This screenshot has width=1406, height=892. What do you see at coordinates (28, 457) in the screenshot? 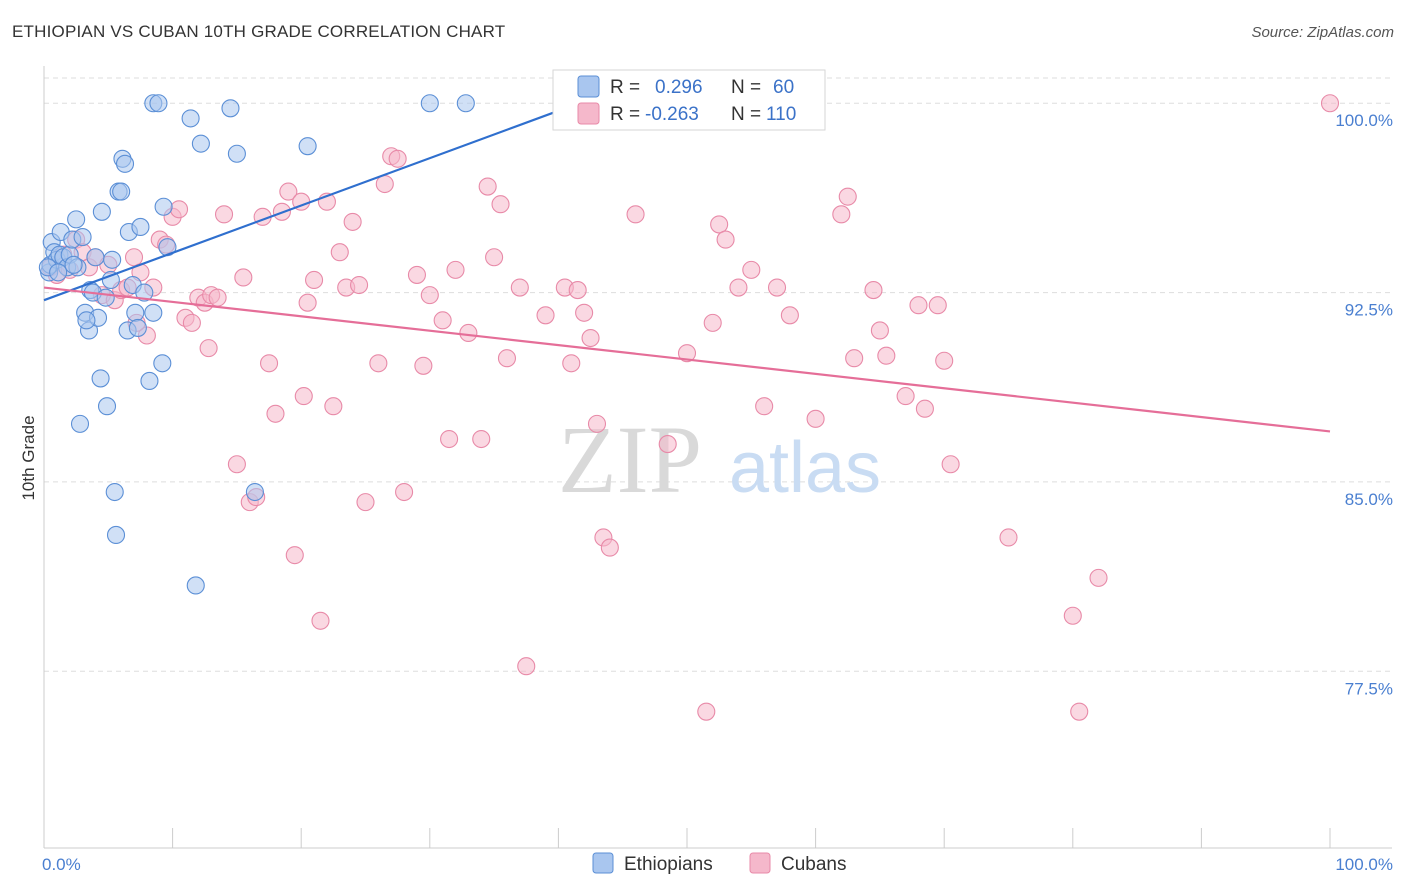
I see `y-axis-label: 10th Grade` at bounding box center [28, 457].